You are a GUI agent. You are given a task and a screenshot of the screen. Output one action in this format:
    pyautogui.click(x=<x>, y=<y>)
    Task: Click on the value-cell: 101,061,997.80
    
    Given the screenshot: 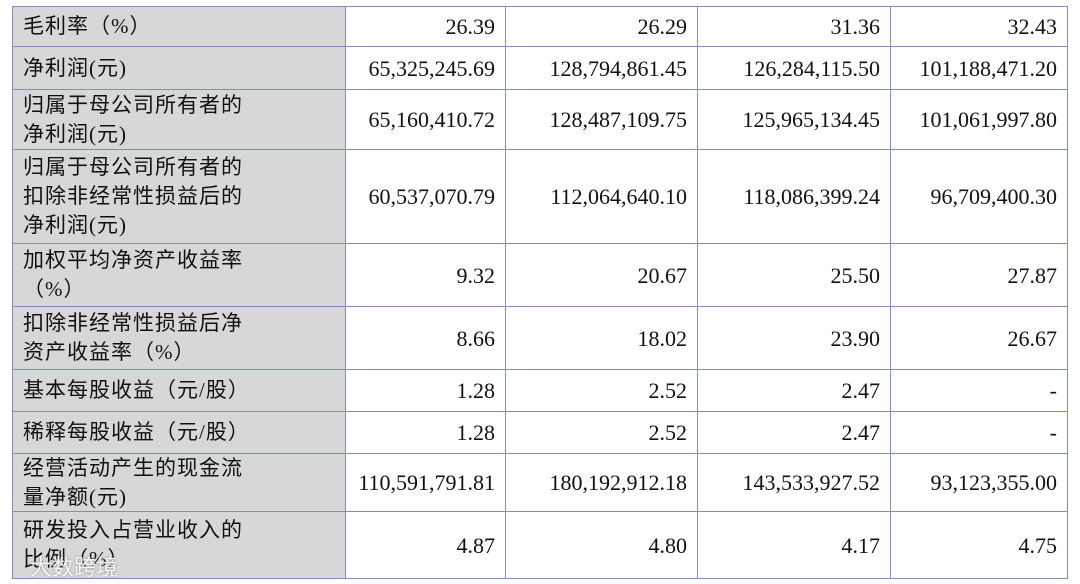 What is the action you would take?
    pyautogui.click(x=979, y=119)
    